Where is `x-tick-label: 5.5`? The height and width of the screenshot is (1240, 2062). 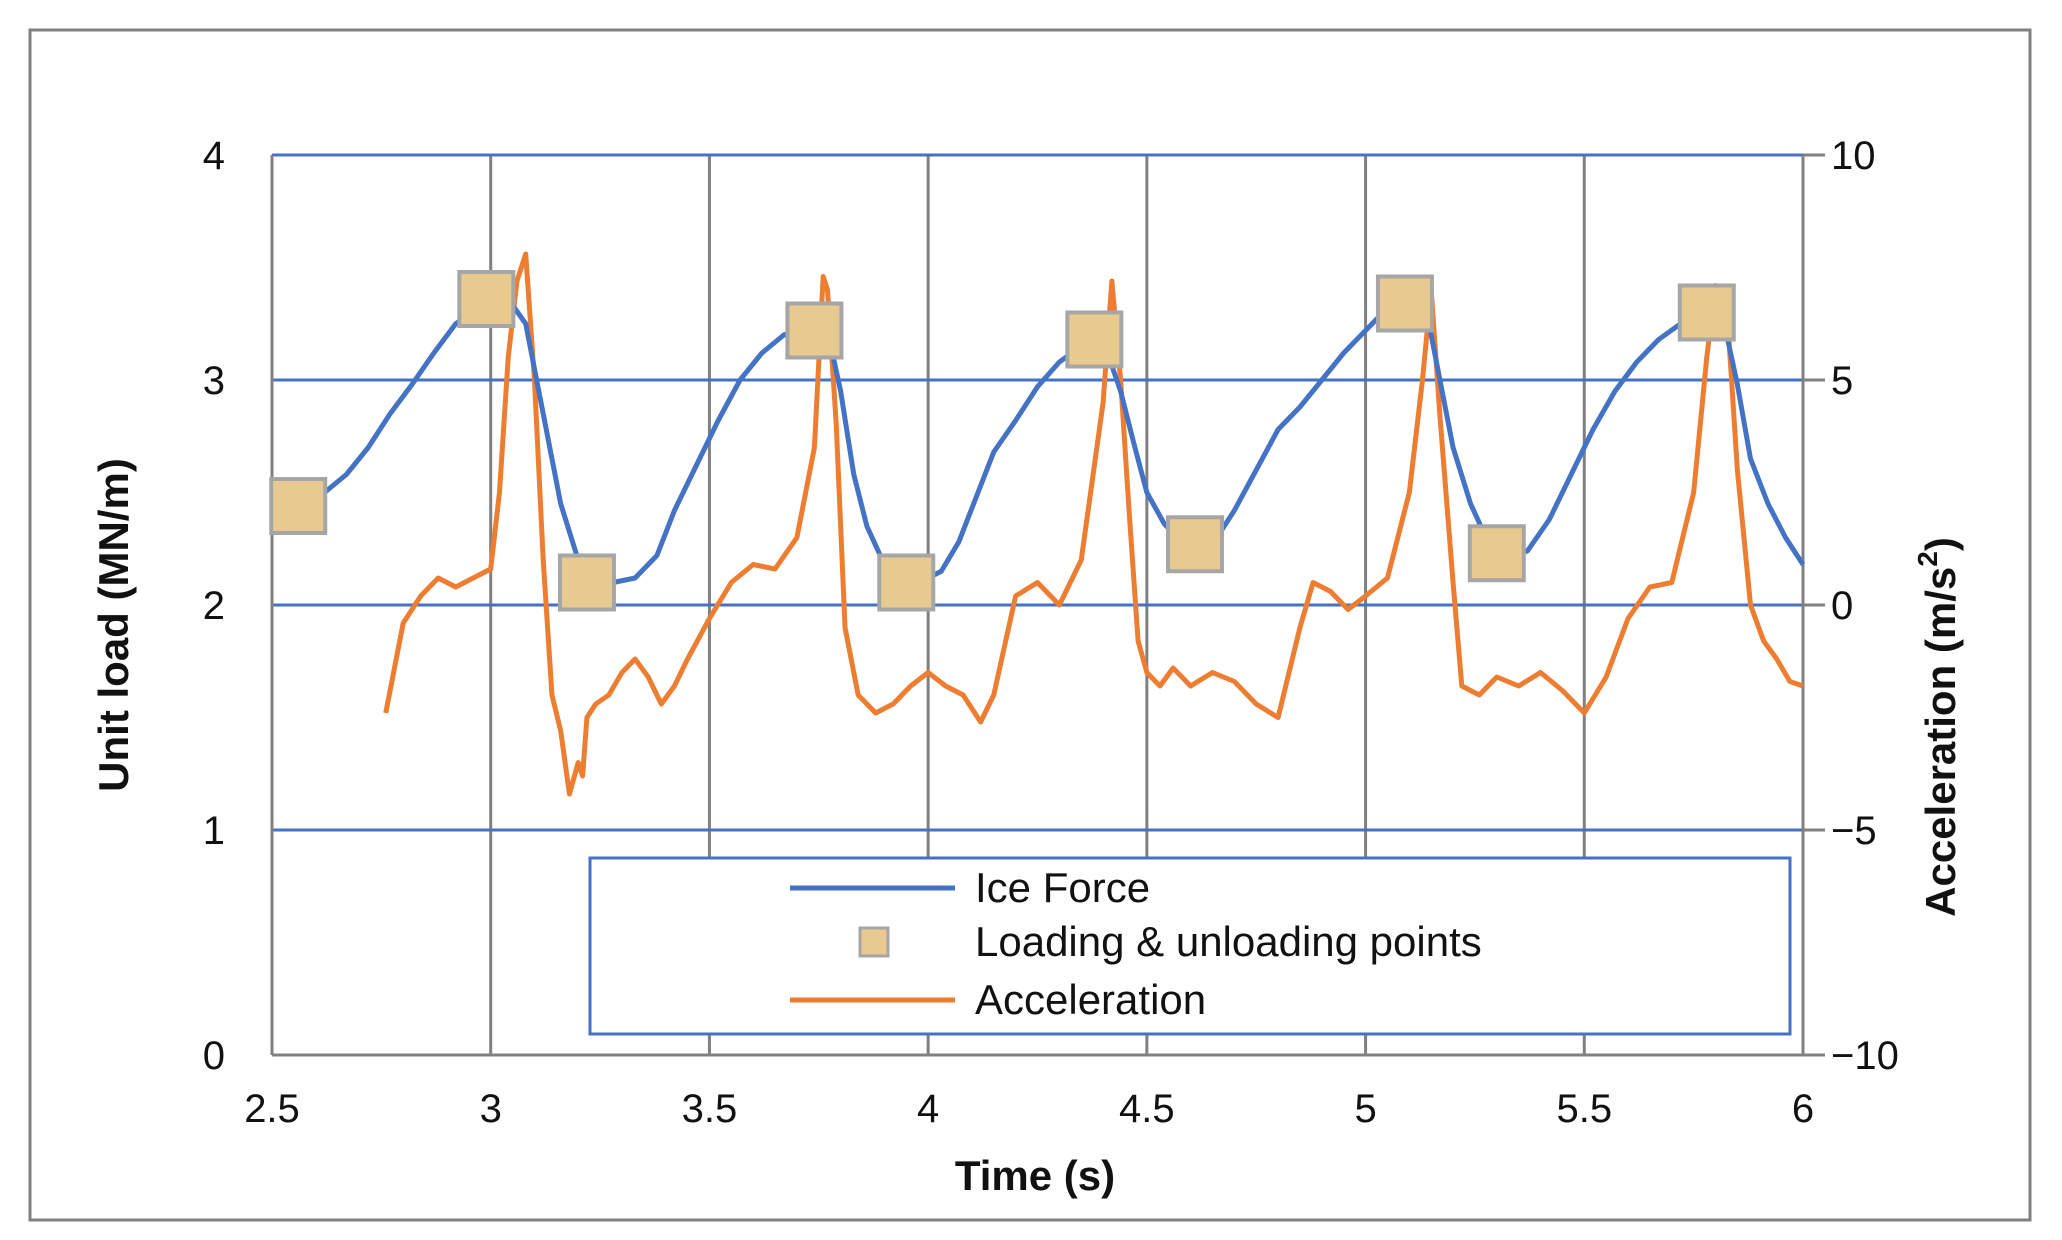 x-tick-label: 5.5 is located at coordinates (1584, 1109).